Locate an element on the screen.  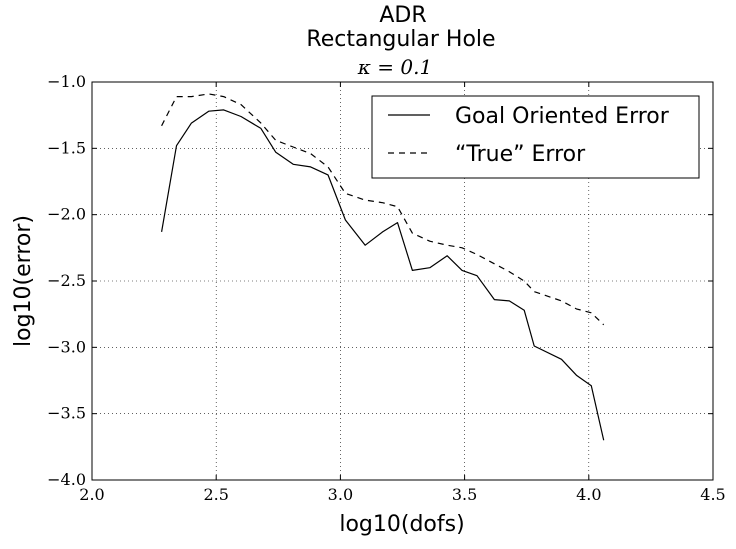
y-tick-label: −2.0 is located at coordinates (66, 214).